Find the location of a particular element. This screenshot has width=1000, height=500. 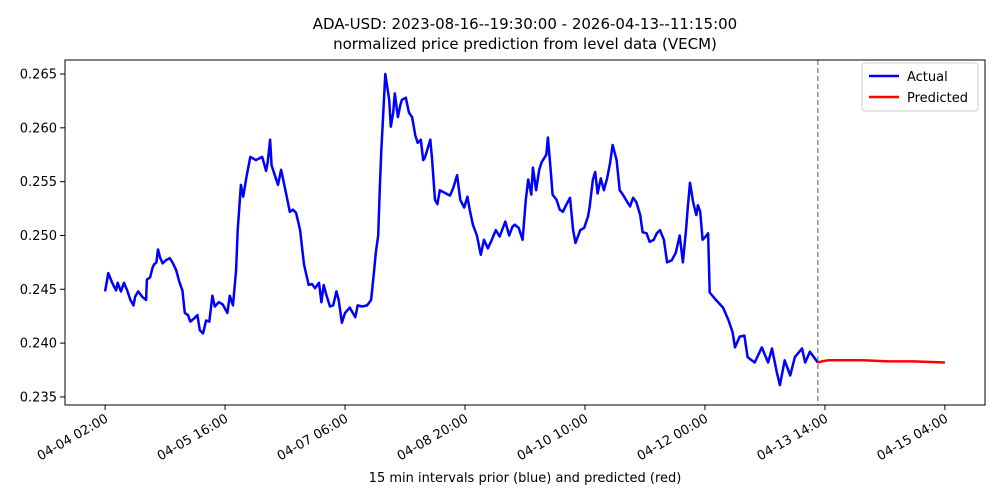

x-tick-label: 04-10 10:00 is located at coordinates (553, 437).